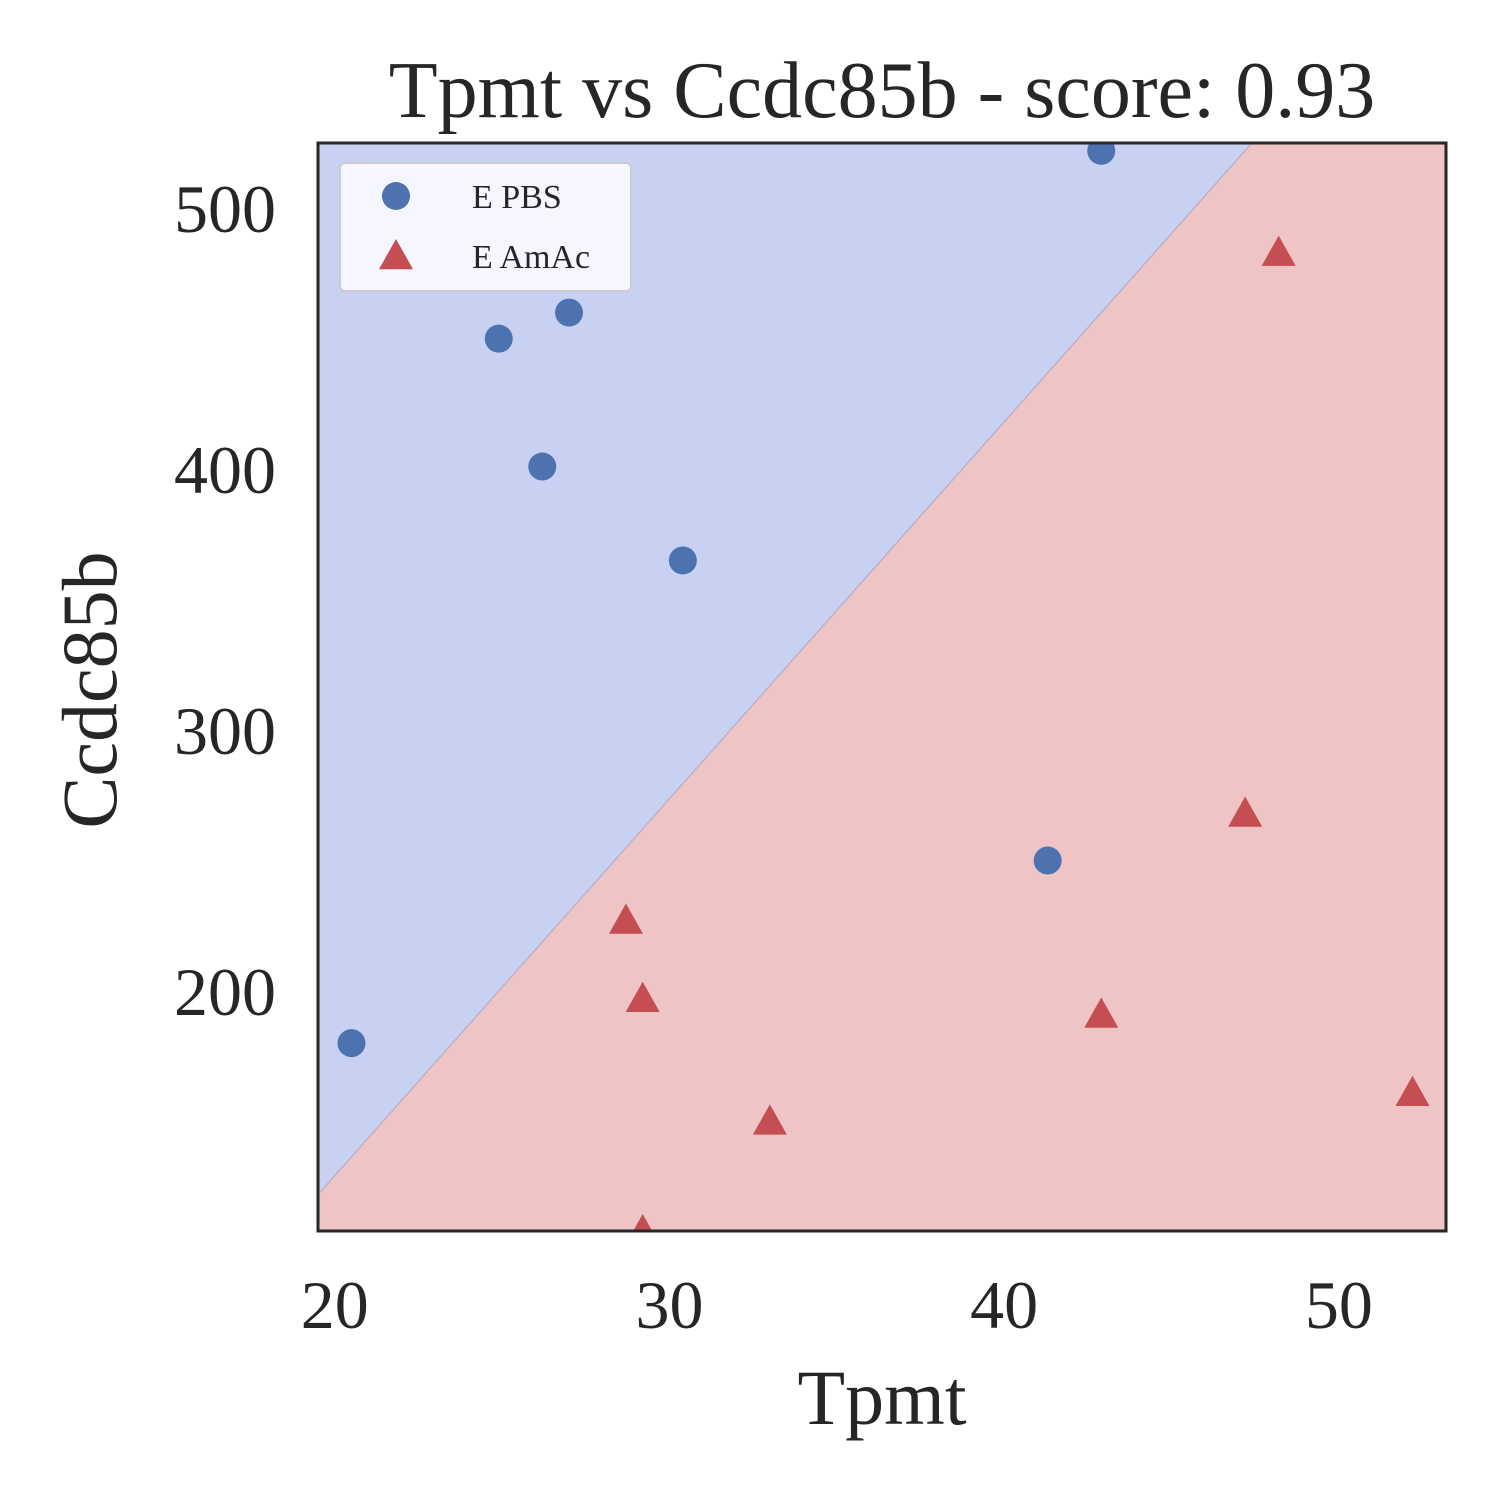  What do you see at coordinates (225, 470) in the screenshot?
I see `y-tick-label: 400` at bounding box center [225, 470].